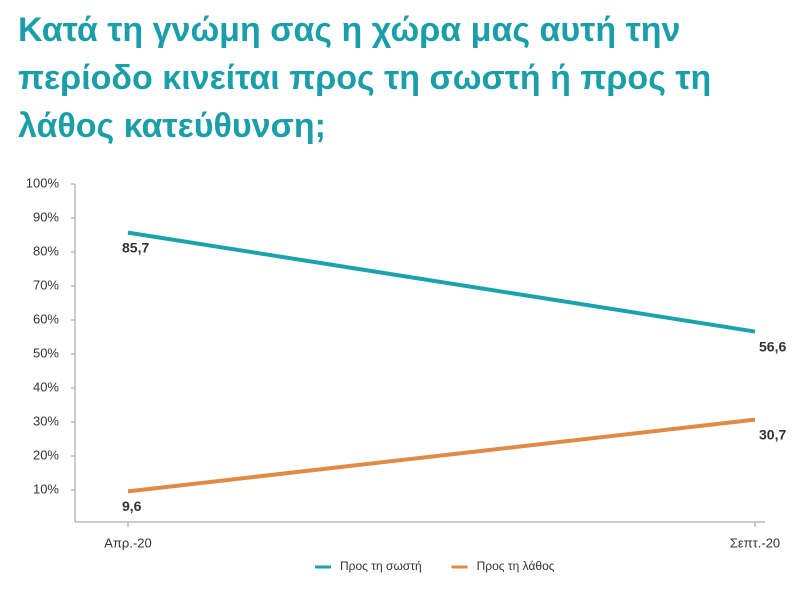 The height and width of the screenshot is (589, 800). I want to click on y-tick-label: 90%, so click(46, 216).